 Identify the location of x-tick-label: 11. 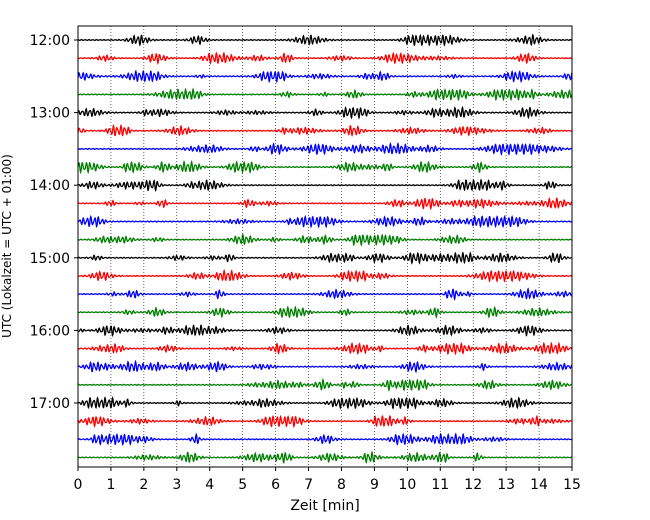
(440, 485).